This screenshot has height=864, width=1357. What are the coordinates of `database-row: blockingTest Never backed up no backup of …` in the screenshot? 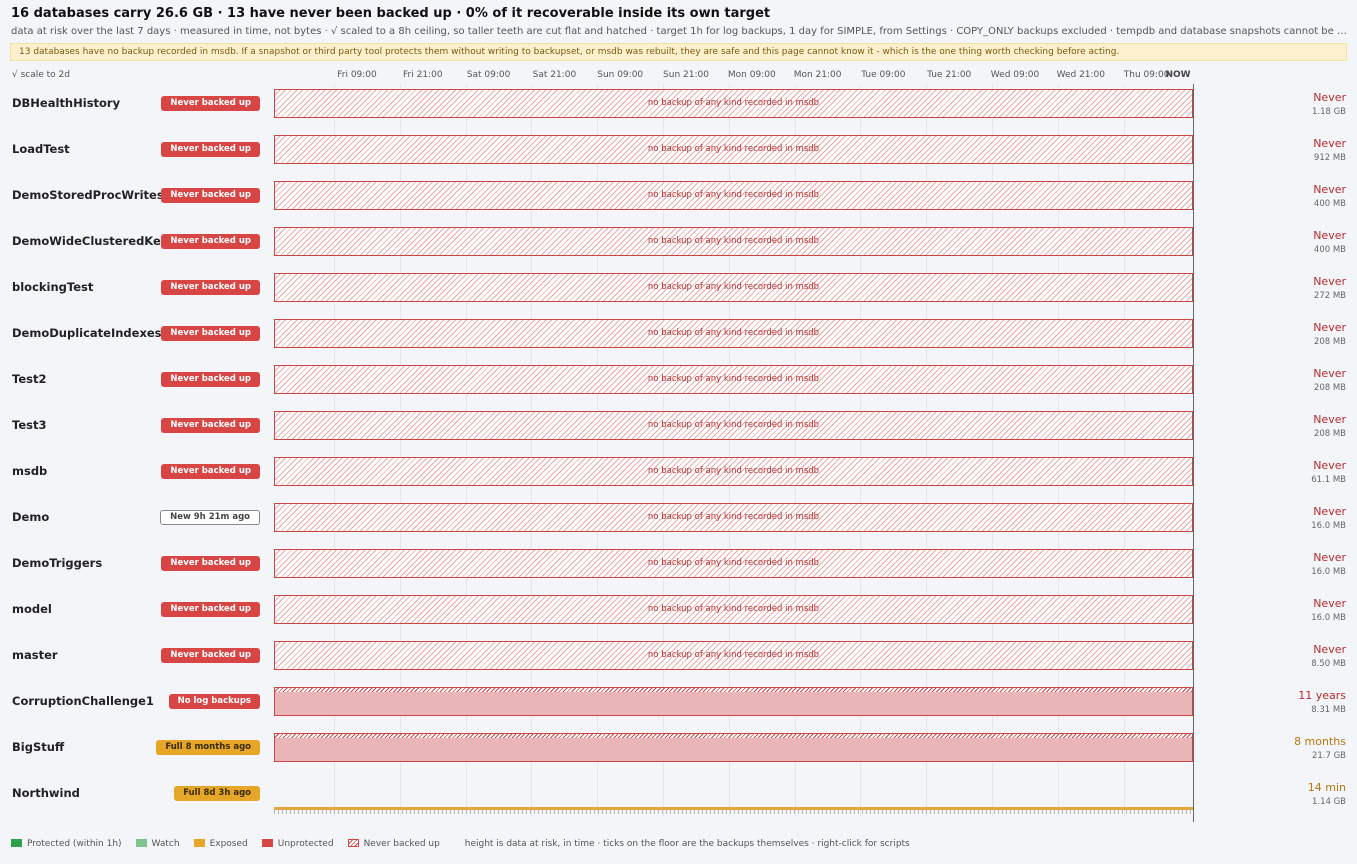 It's located at (678, 291).